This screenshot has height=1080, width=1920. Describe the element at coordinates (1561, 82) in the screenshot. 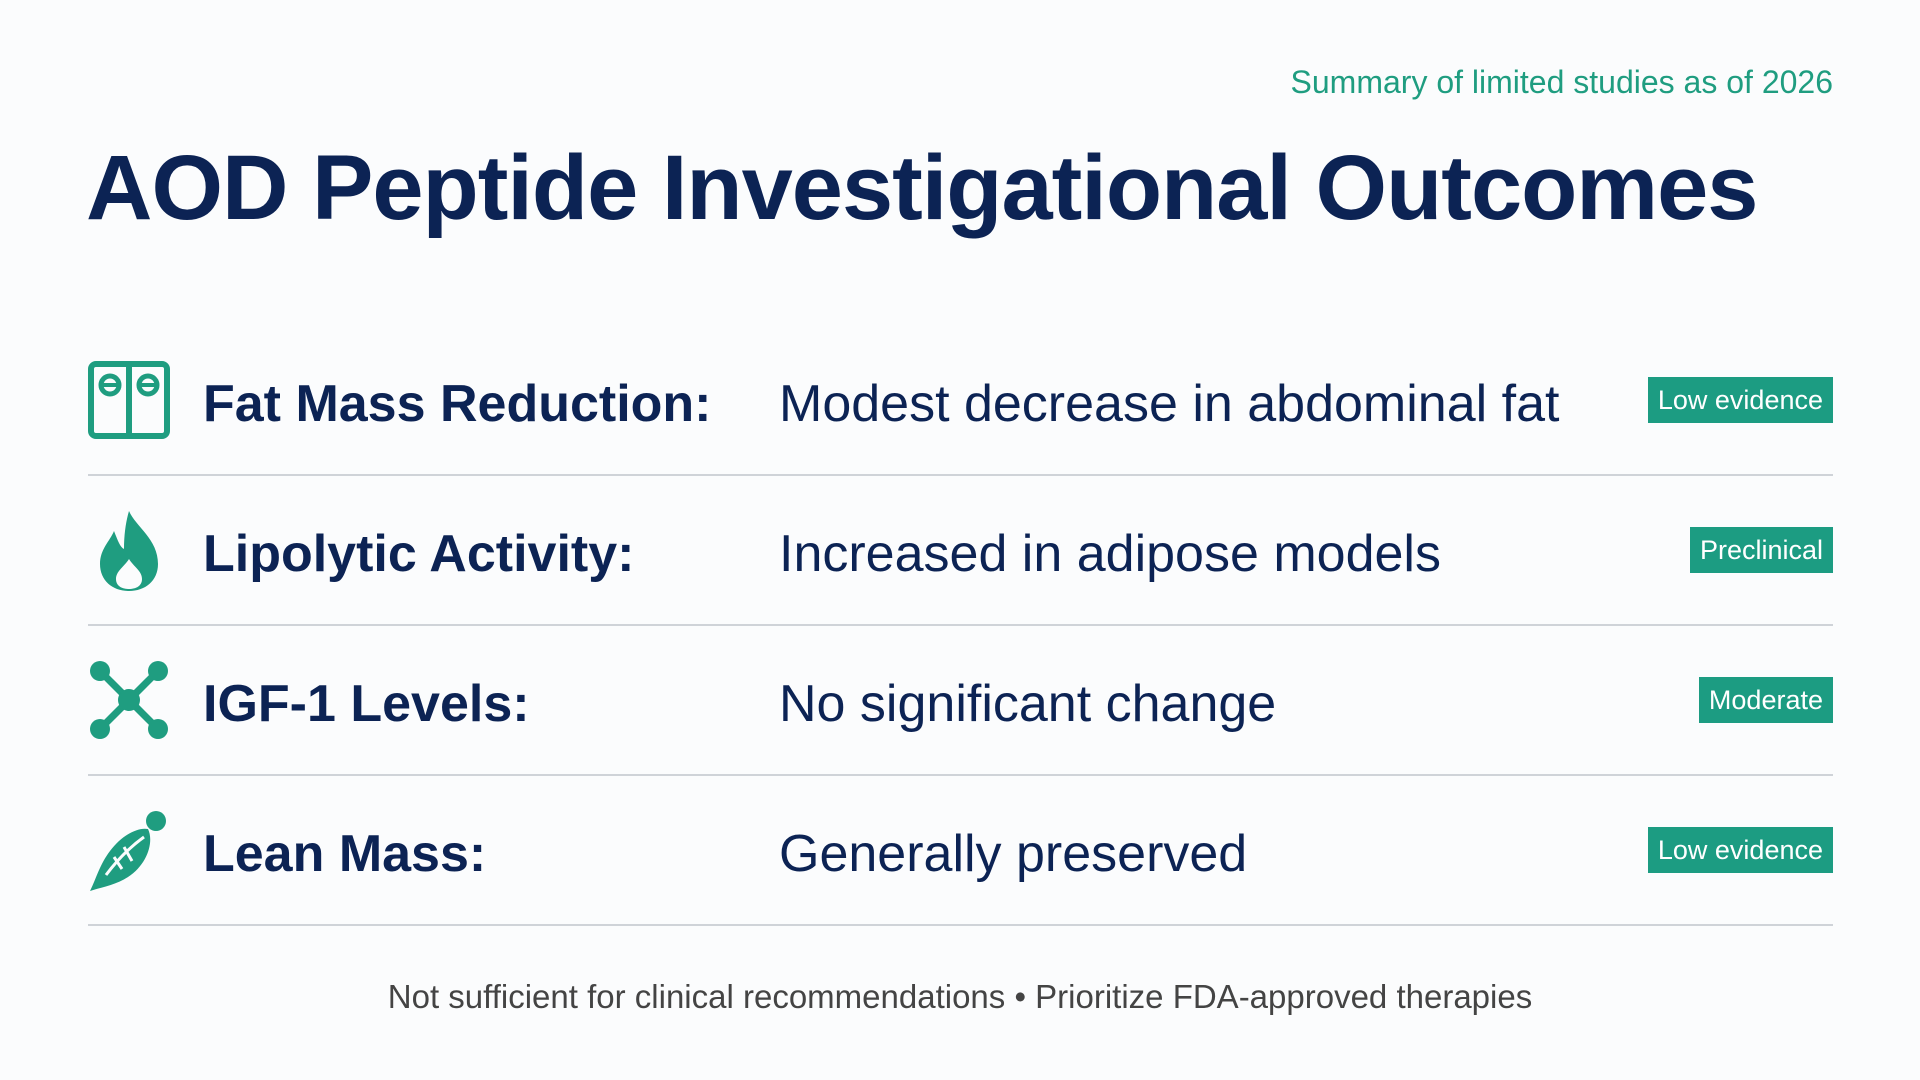

I see `subtitle: Summary of limited studies as of 2026` at that location.